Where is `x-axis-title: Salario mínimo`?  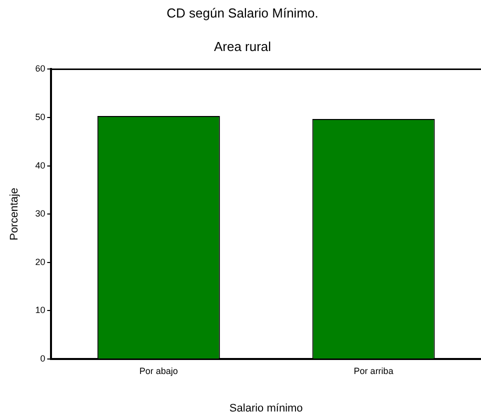
x-axis-title: Salario mínimo is located at coordinates (266, 408).